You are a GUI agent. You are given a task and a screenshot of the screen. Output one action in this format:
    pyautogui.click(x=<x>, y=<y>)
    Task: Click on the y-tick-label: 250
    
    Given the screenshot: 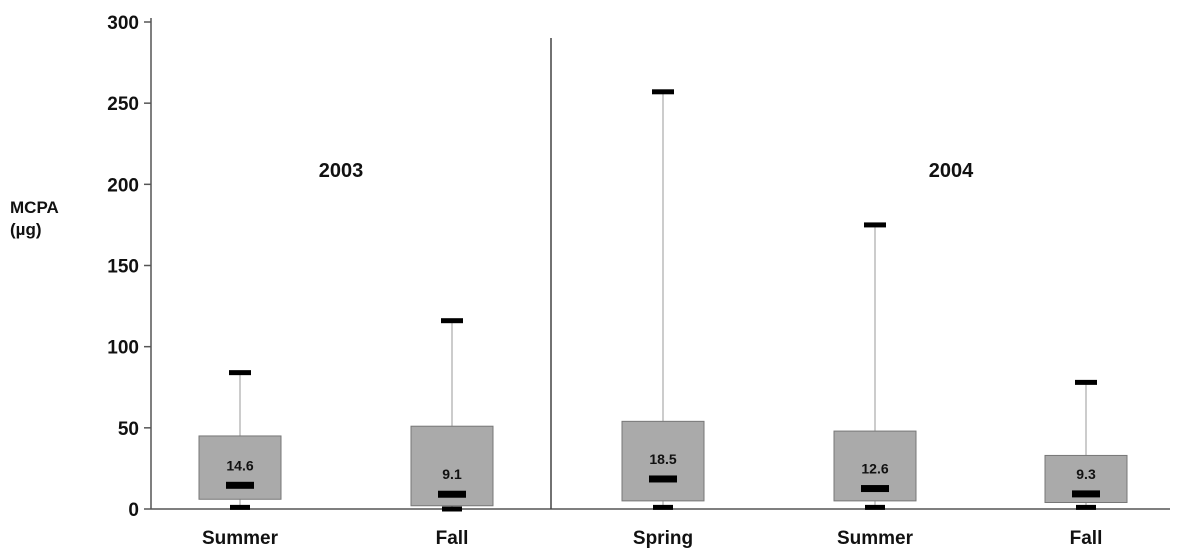 What is the action you would take?
    pyautogui.click(x=123, y=104)
    